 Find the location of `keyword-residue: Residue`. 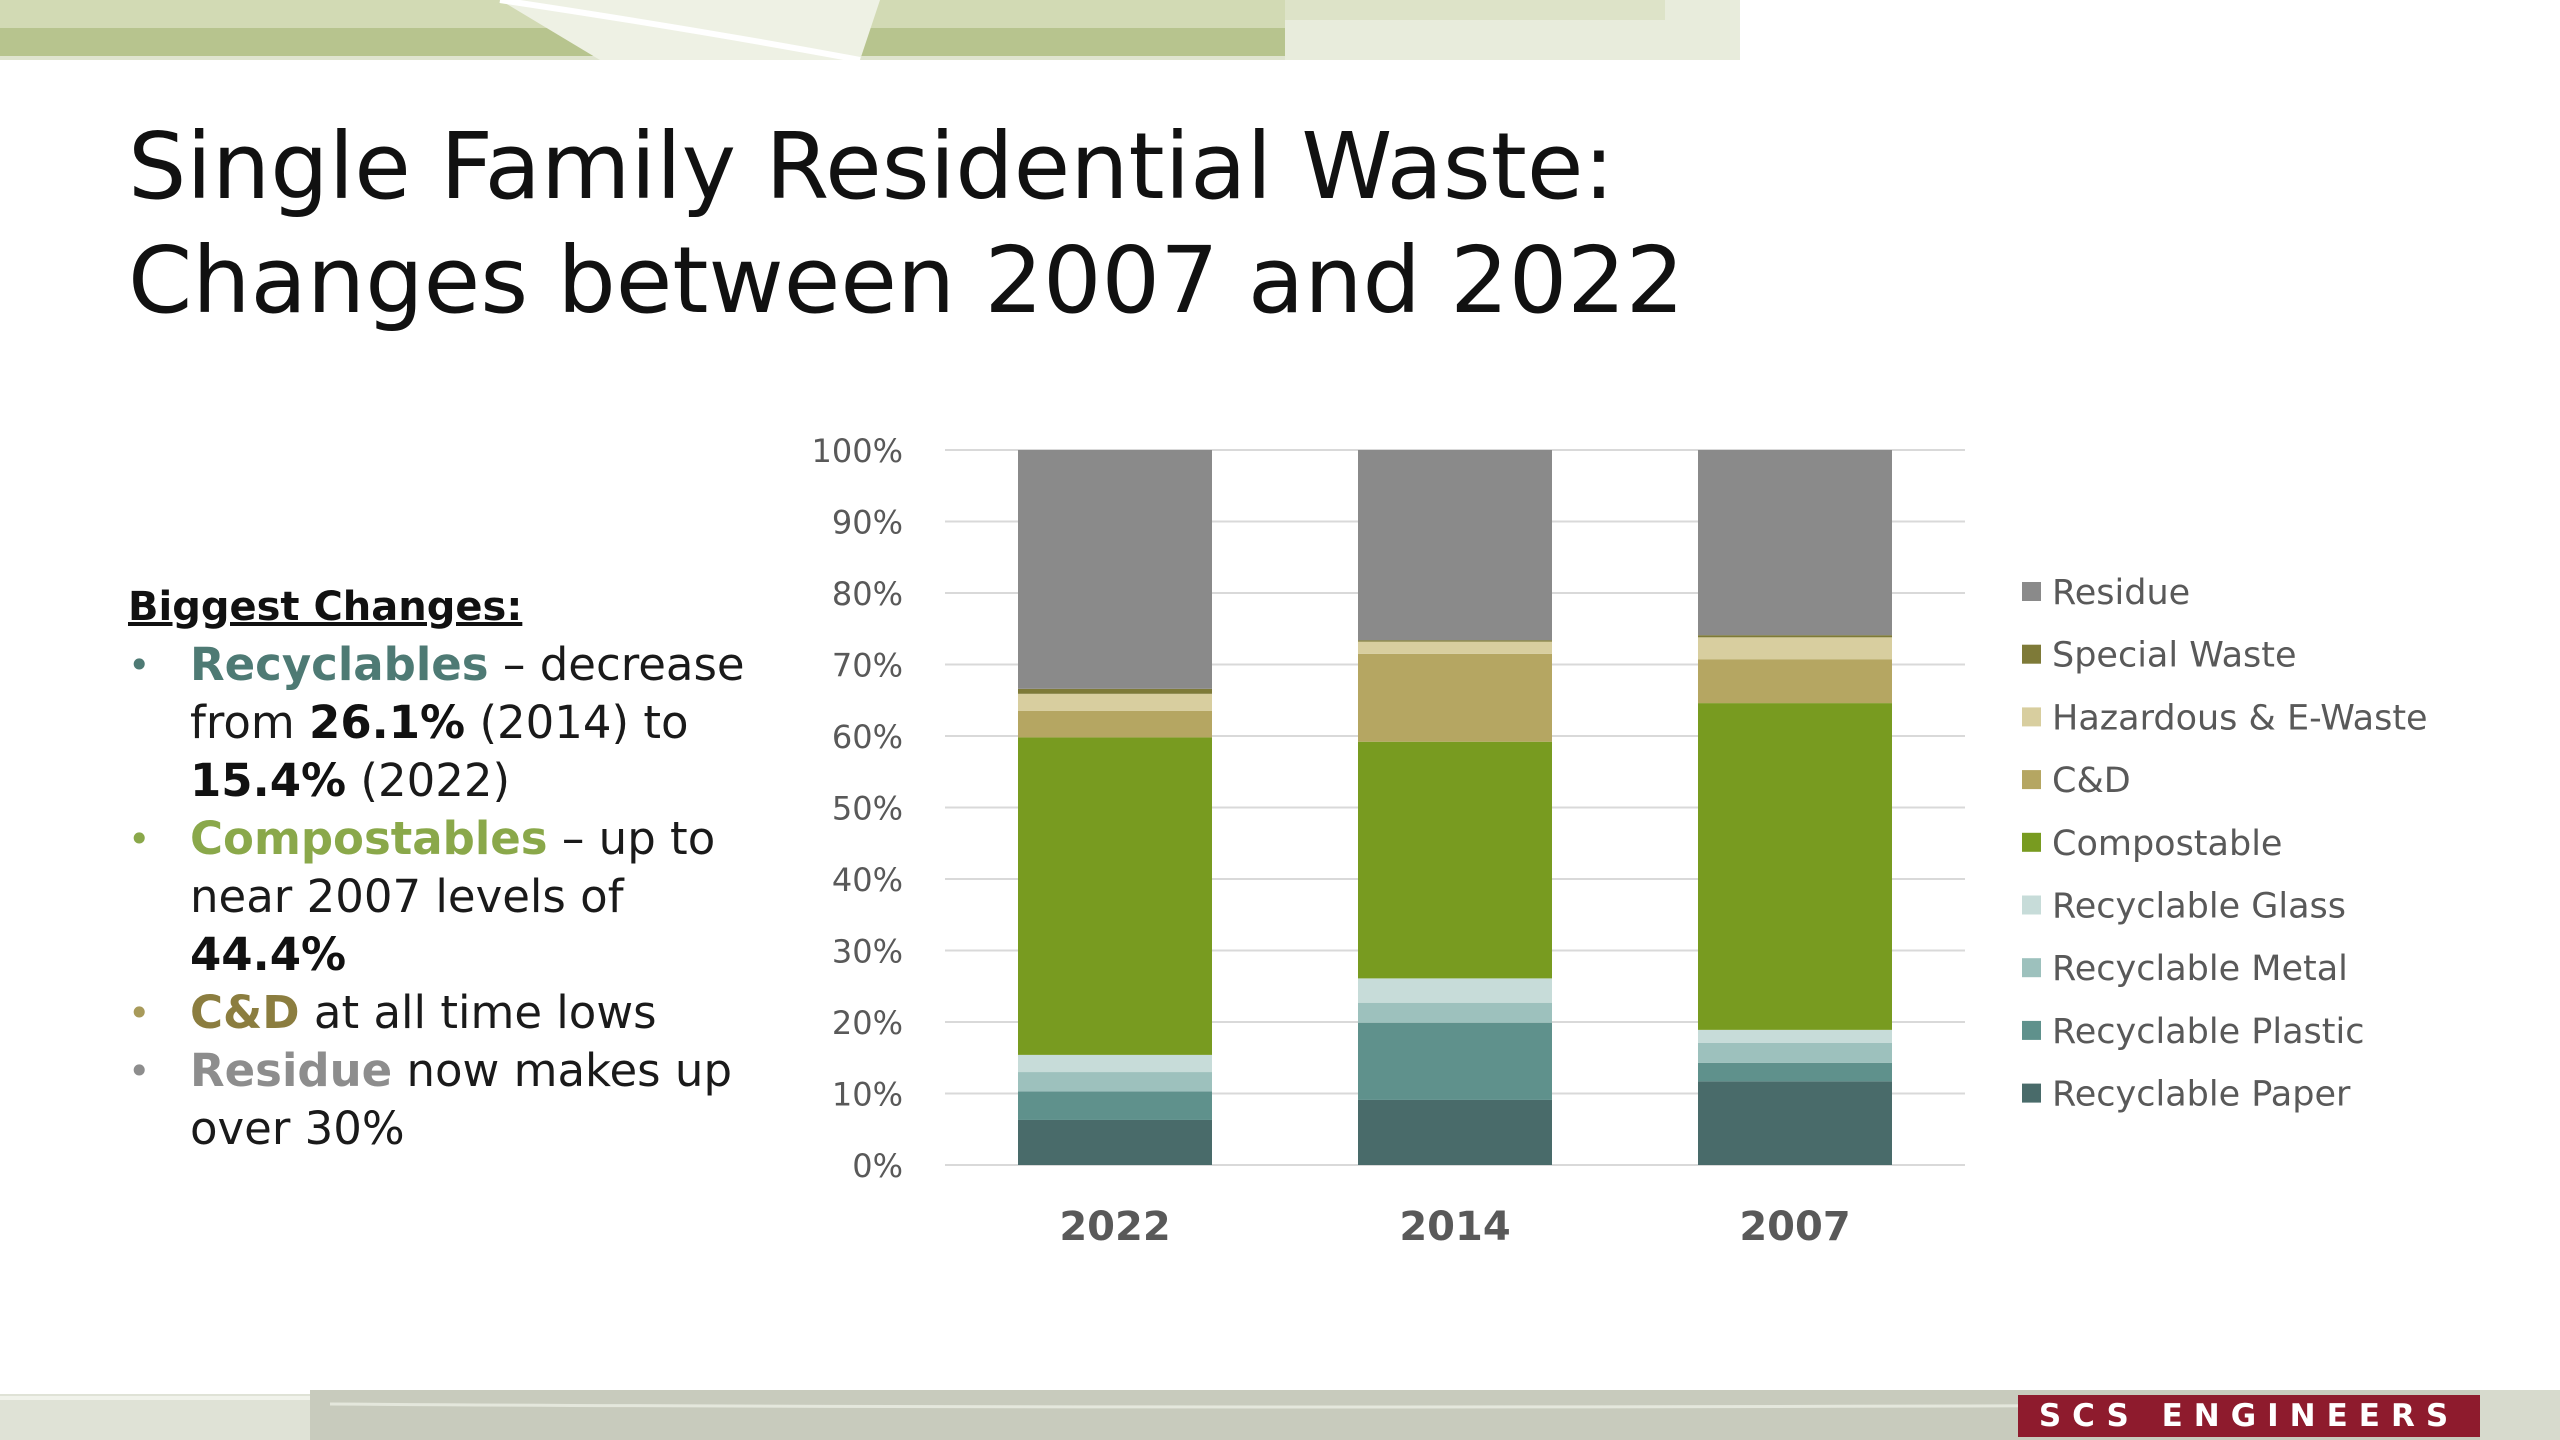

keyword-residue: Residue is located at coordinates (291, 1070).